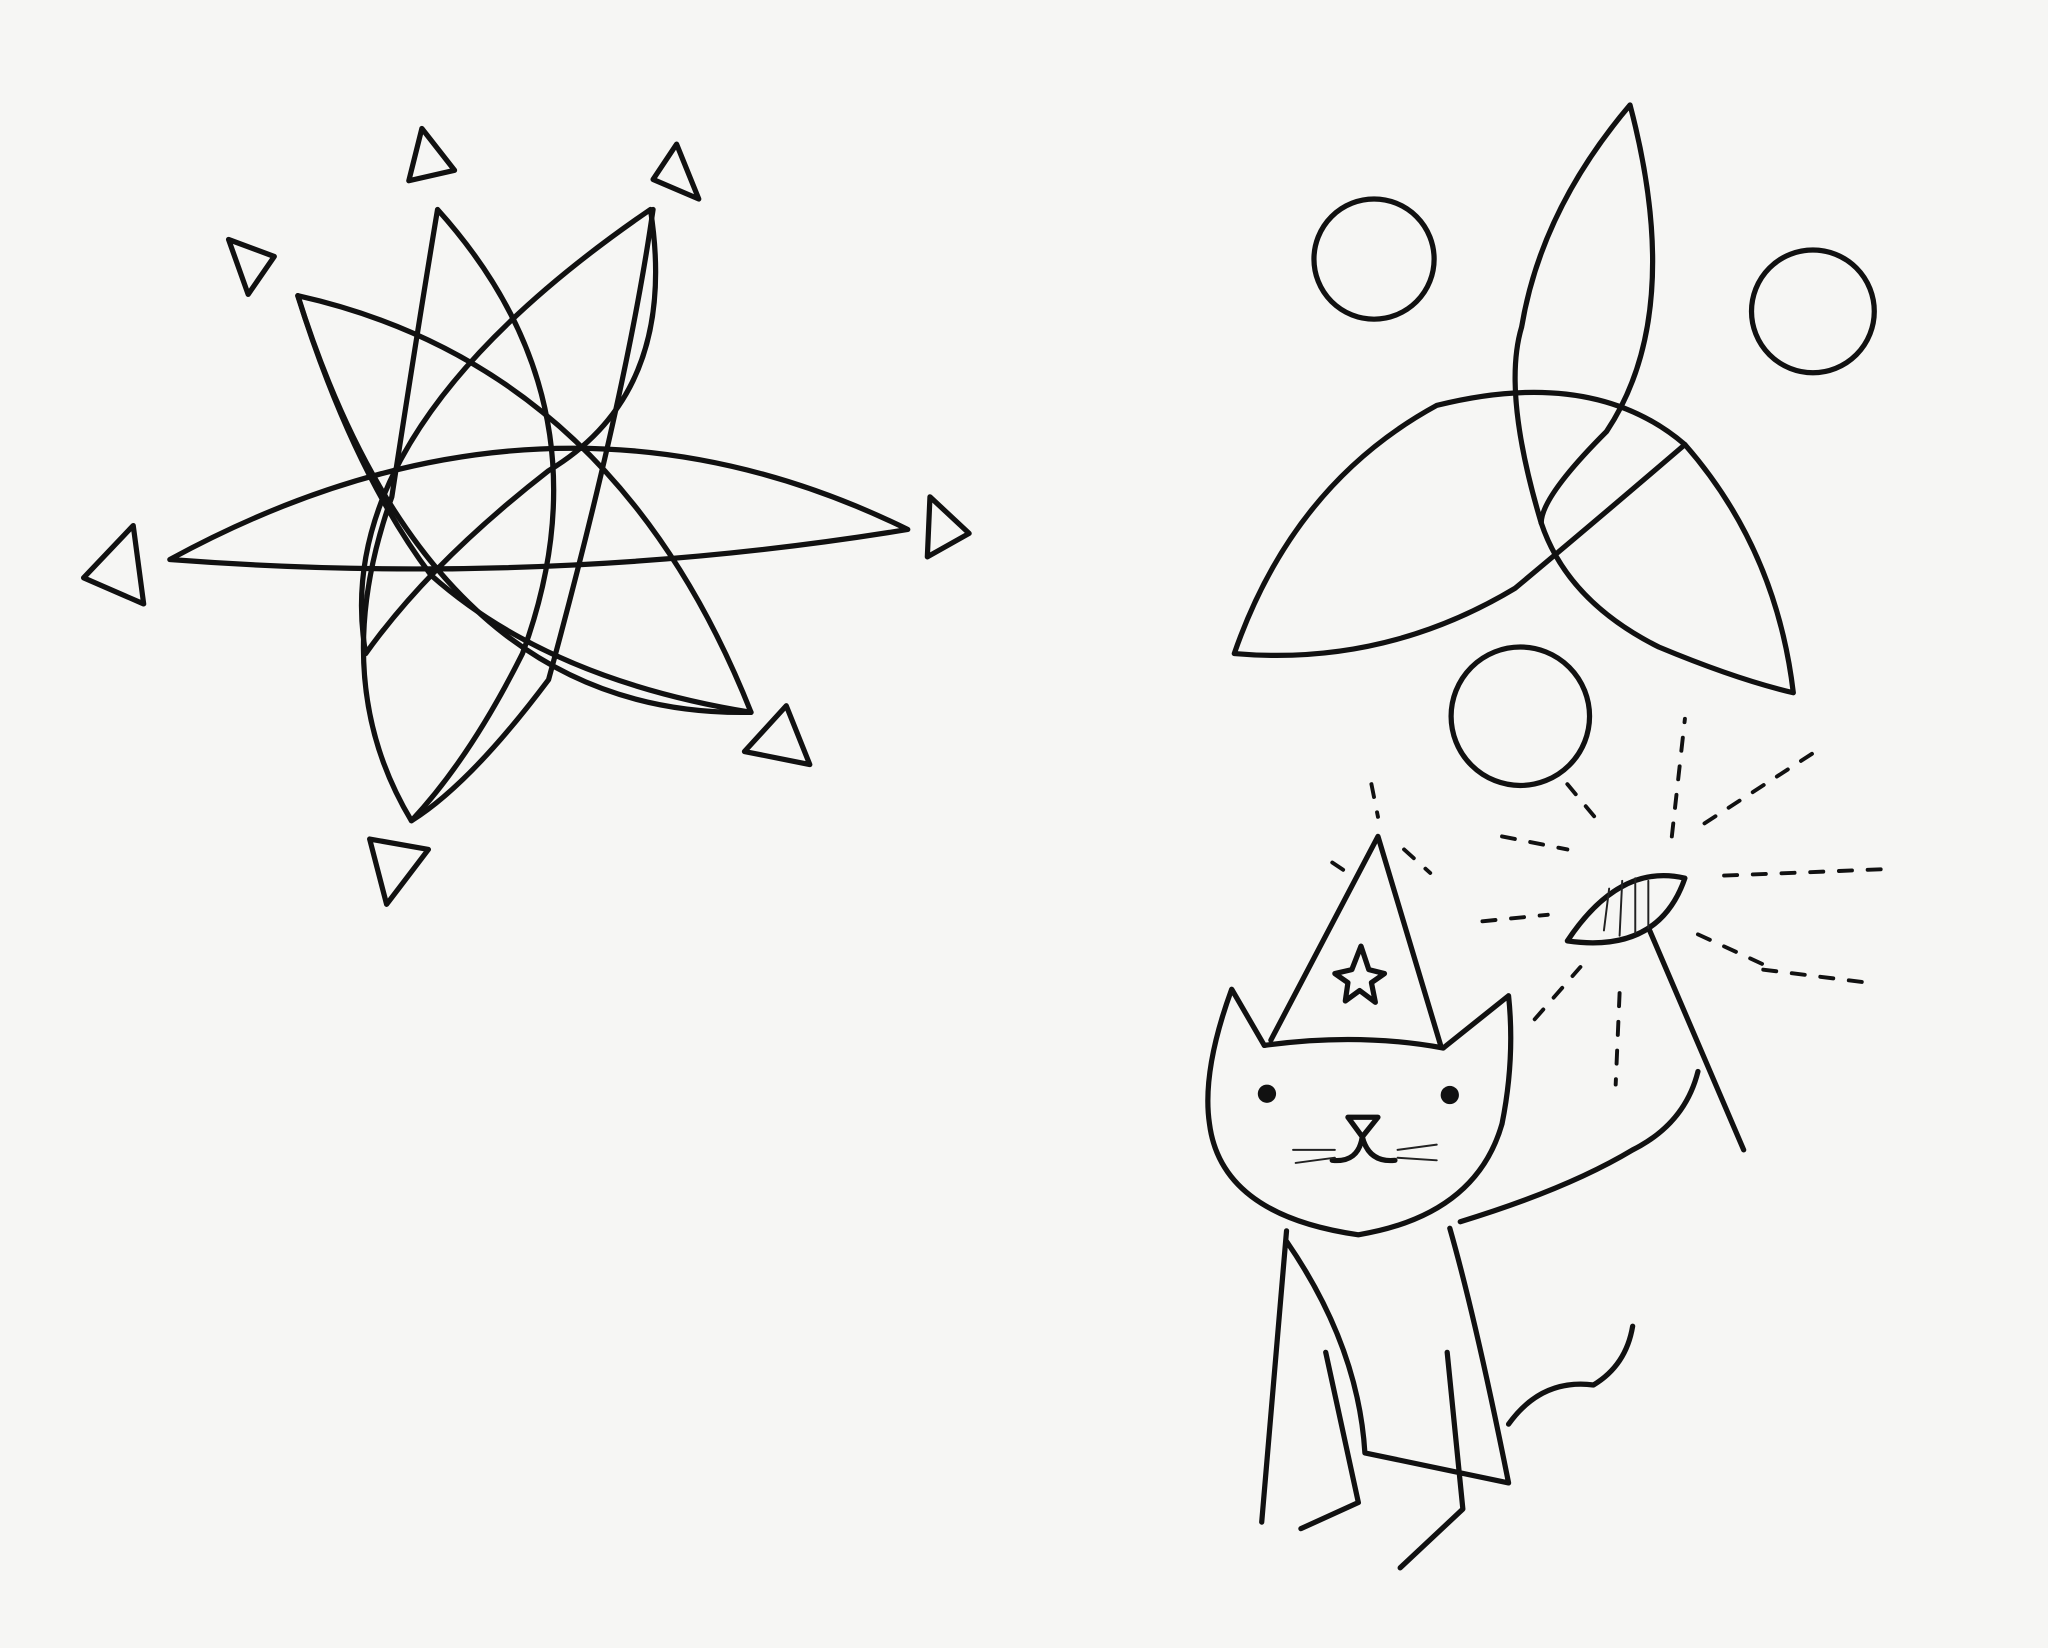 Image resolution: width=2048 pixels, height=1648 pixels. Describe the element at coordinates (1579, 1146) in the screenshot. I see `arm` at that location.